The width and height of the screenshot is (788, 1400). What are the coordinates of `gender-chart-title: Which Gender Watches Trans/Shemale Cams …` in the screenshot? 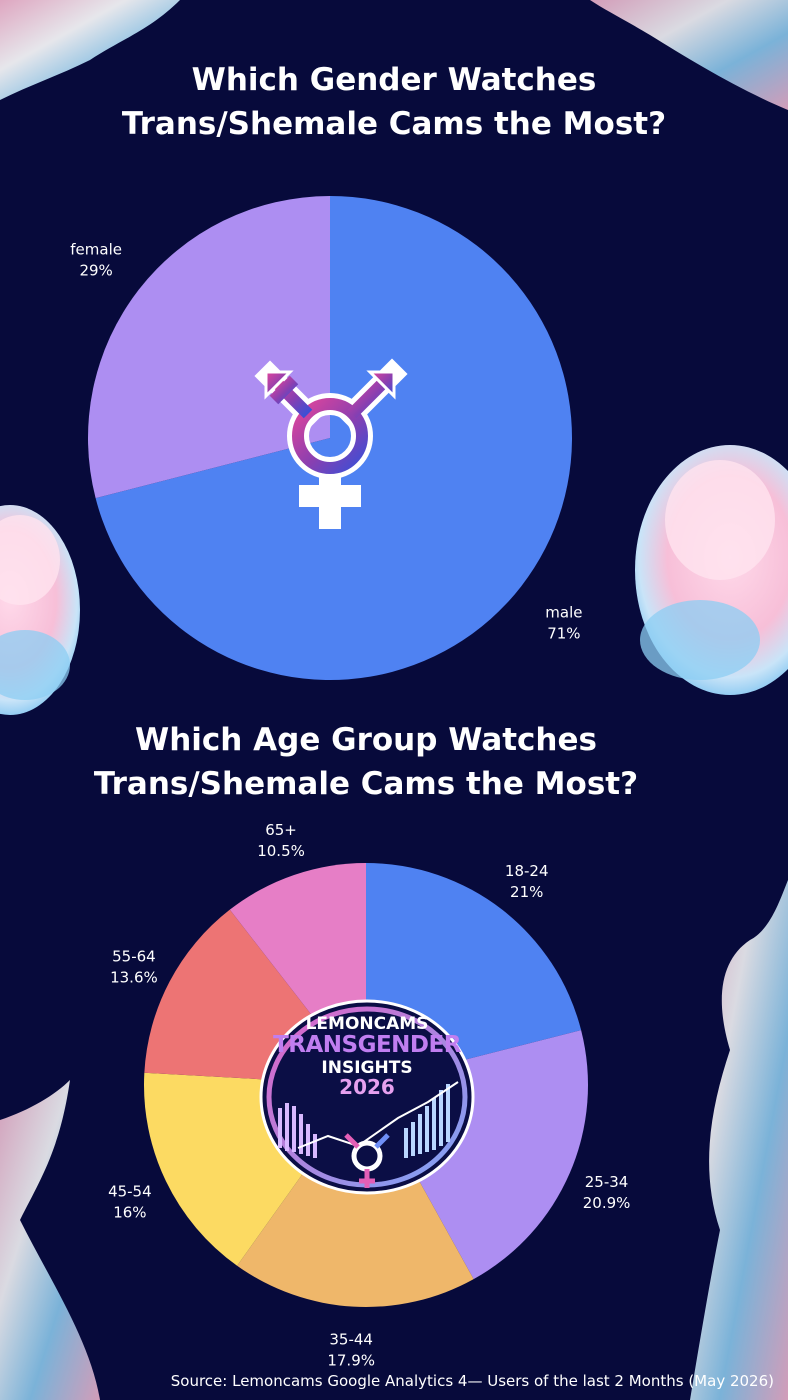 It's located at (394, 102).